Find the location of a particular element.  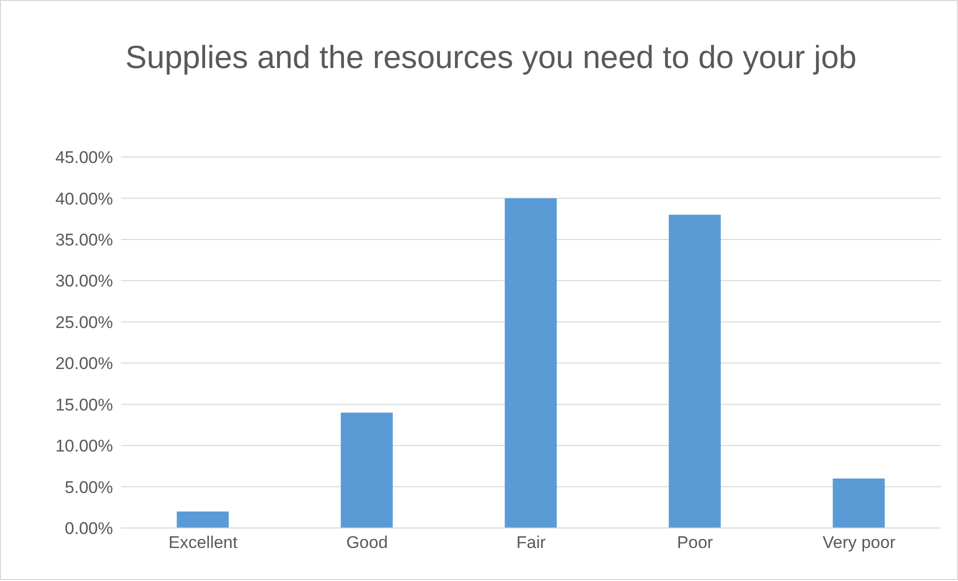

x-tick-label: Good is located at coordinates (367, 542).